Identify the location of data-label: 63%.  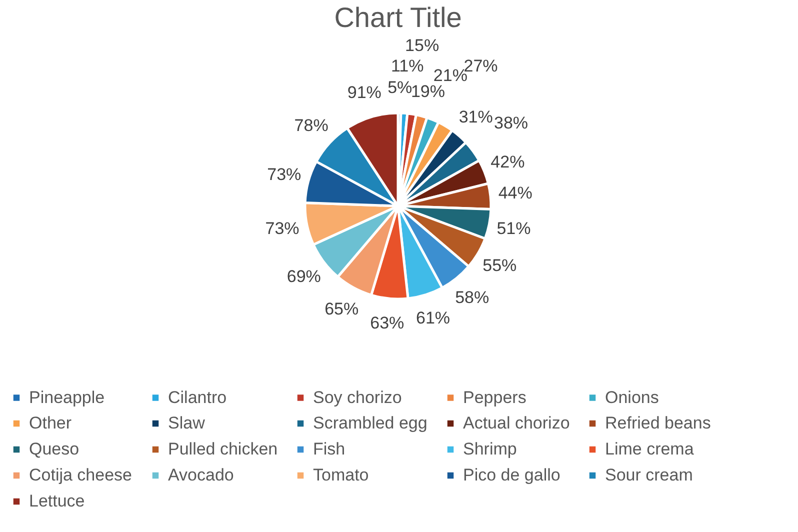
(387, 323).